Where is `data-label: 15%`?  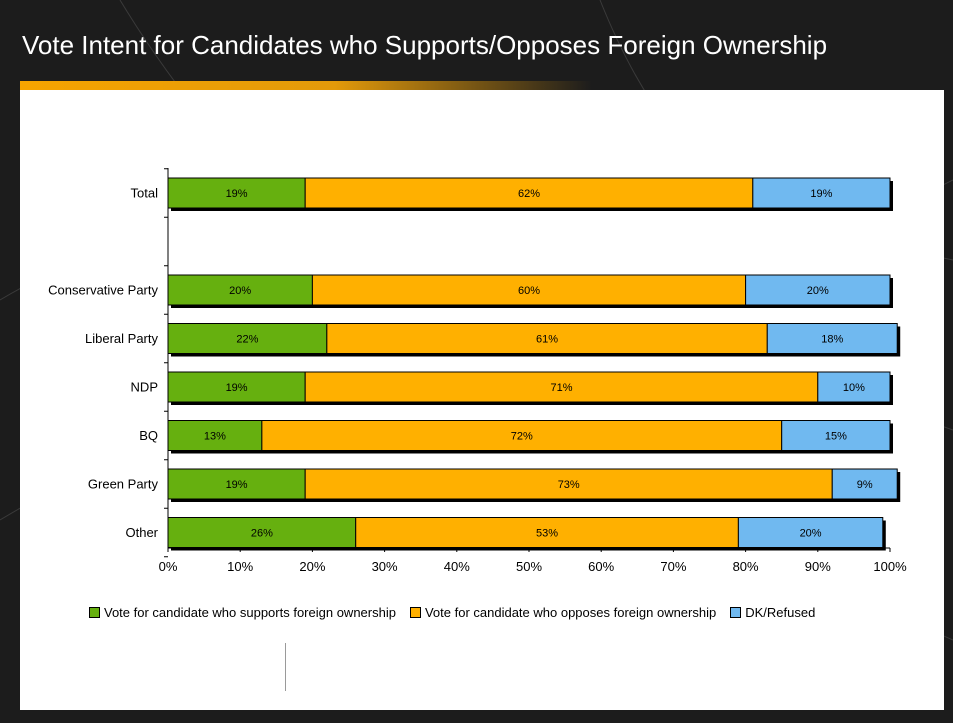 data-label: 15% is located at coordinates (836, 437).